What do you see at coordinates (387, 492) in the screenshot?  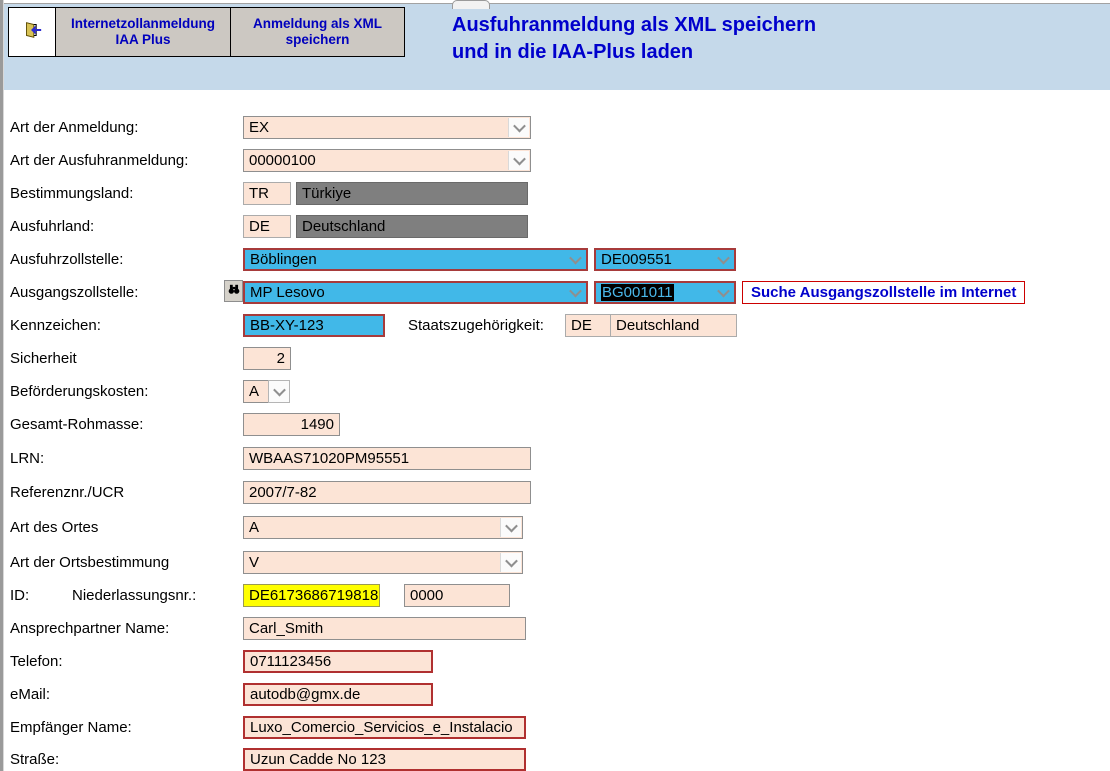 I see `referenznr-input: 2007/7-82` at bounding box center [387, 492].